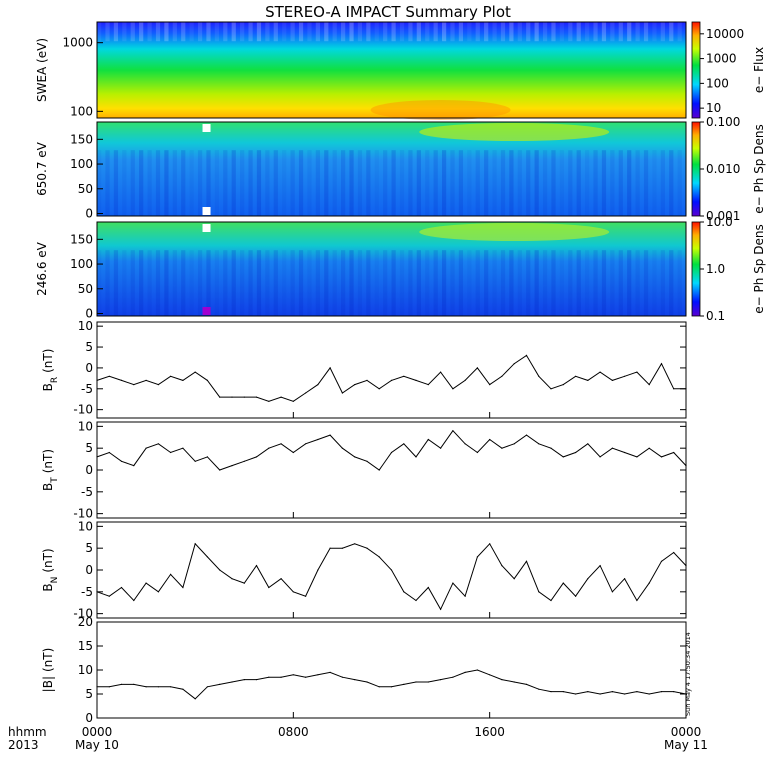 This screenshot has width=780, height=780. Describe the element at coordinates (719, 222) in the screenshot. I see `colorbar-tick-label: 10.0` at that location.